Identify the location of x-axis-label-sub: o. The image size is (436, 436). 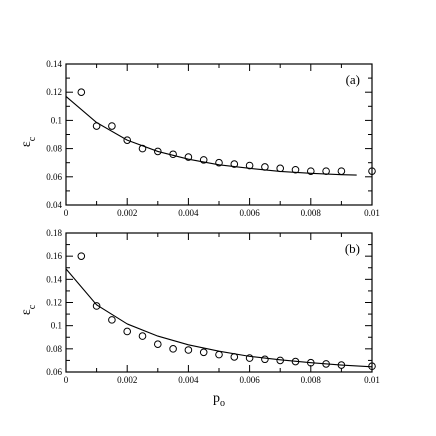
(222, 403).